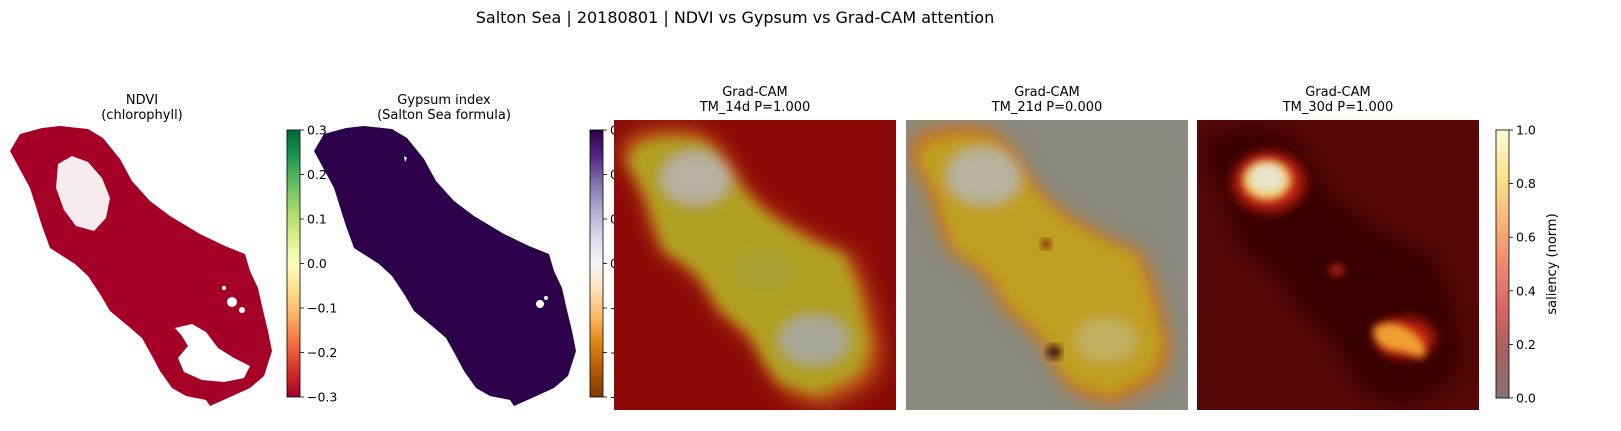 This screenshot has width=1621, height=431. What do you see at coordinates (141, 266) in the screenshot?
I see `ndvi-lake-map` at bounding box center [141, 266].